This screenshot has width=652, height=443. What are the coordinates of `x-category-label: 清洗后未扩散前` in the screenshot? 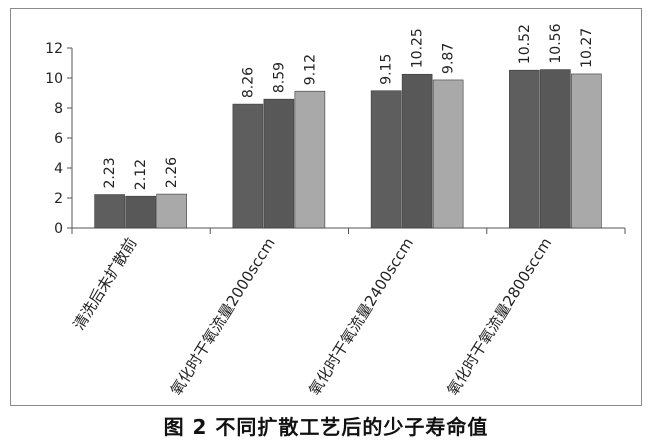 It's located at (105, 284).